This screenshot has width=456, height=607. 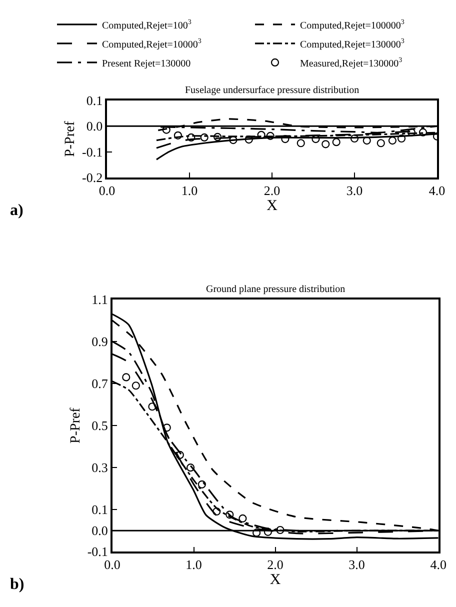 What do you see at coordinates (100, 384) in the screenshot?
I see `y-tick-label: 0.7` at bounding box center [100, 384].